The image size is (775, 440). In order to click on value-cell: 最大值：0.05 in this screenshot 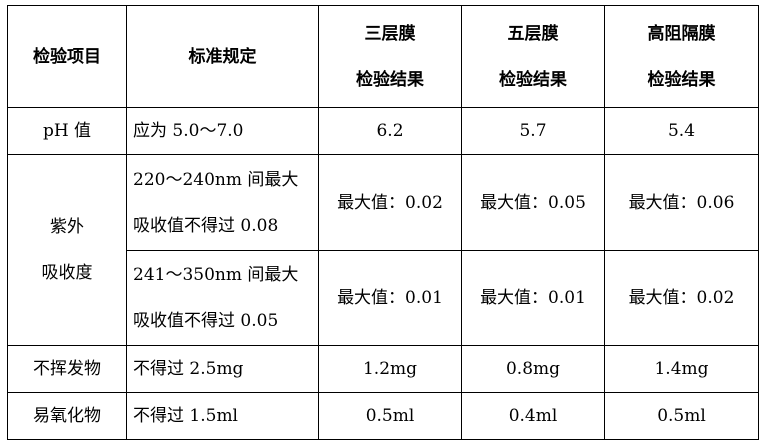, I will do `click(533, 202)`.